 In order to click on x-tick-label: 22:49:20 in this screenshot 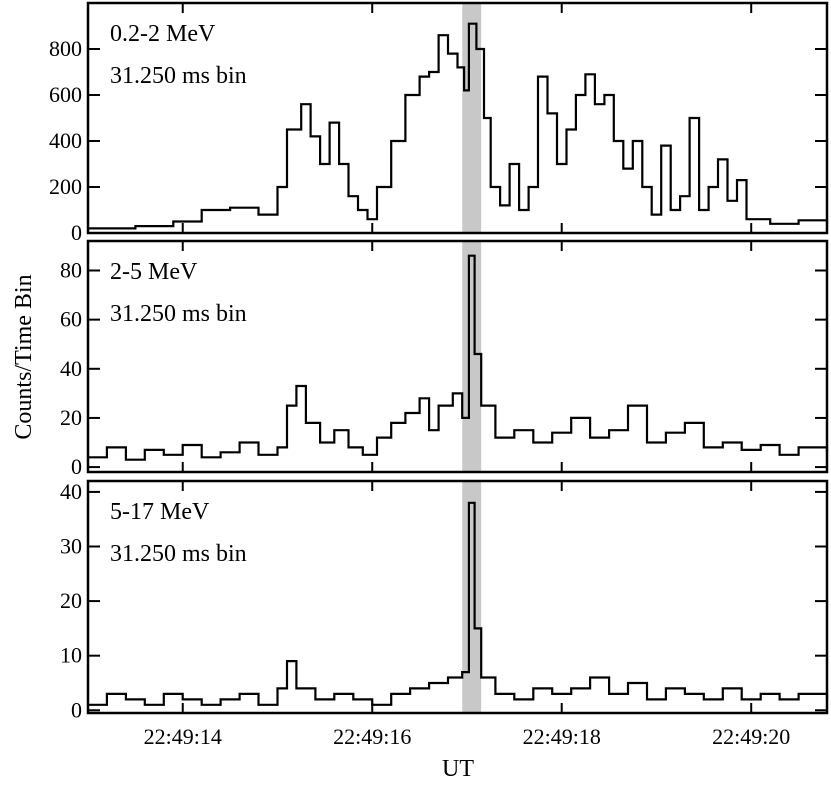, I will do `click(751, 736)`.